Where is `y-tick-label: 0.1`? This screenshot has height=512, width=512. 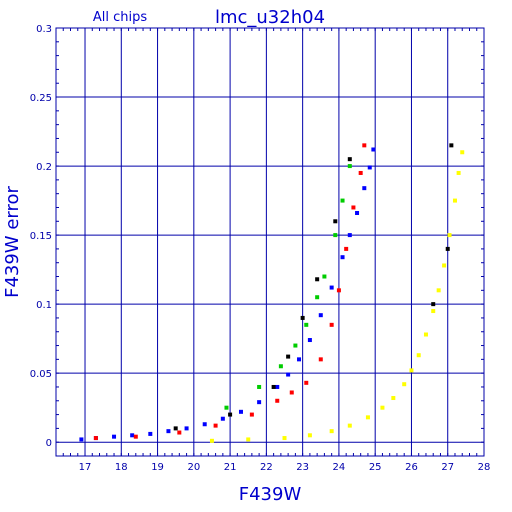 y-tick-label: 0.1 is located at coordinates (44, 305).